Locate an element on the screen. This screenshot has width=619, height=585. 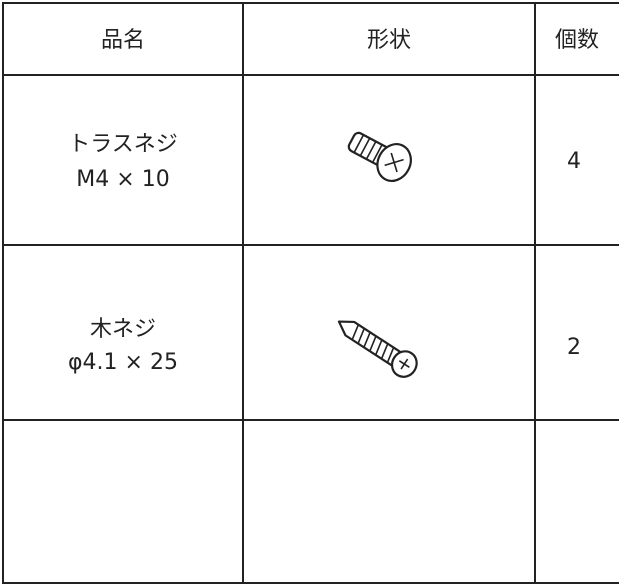
wood-screw-icon is located at coordinates (377, 349).